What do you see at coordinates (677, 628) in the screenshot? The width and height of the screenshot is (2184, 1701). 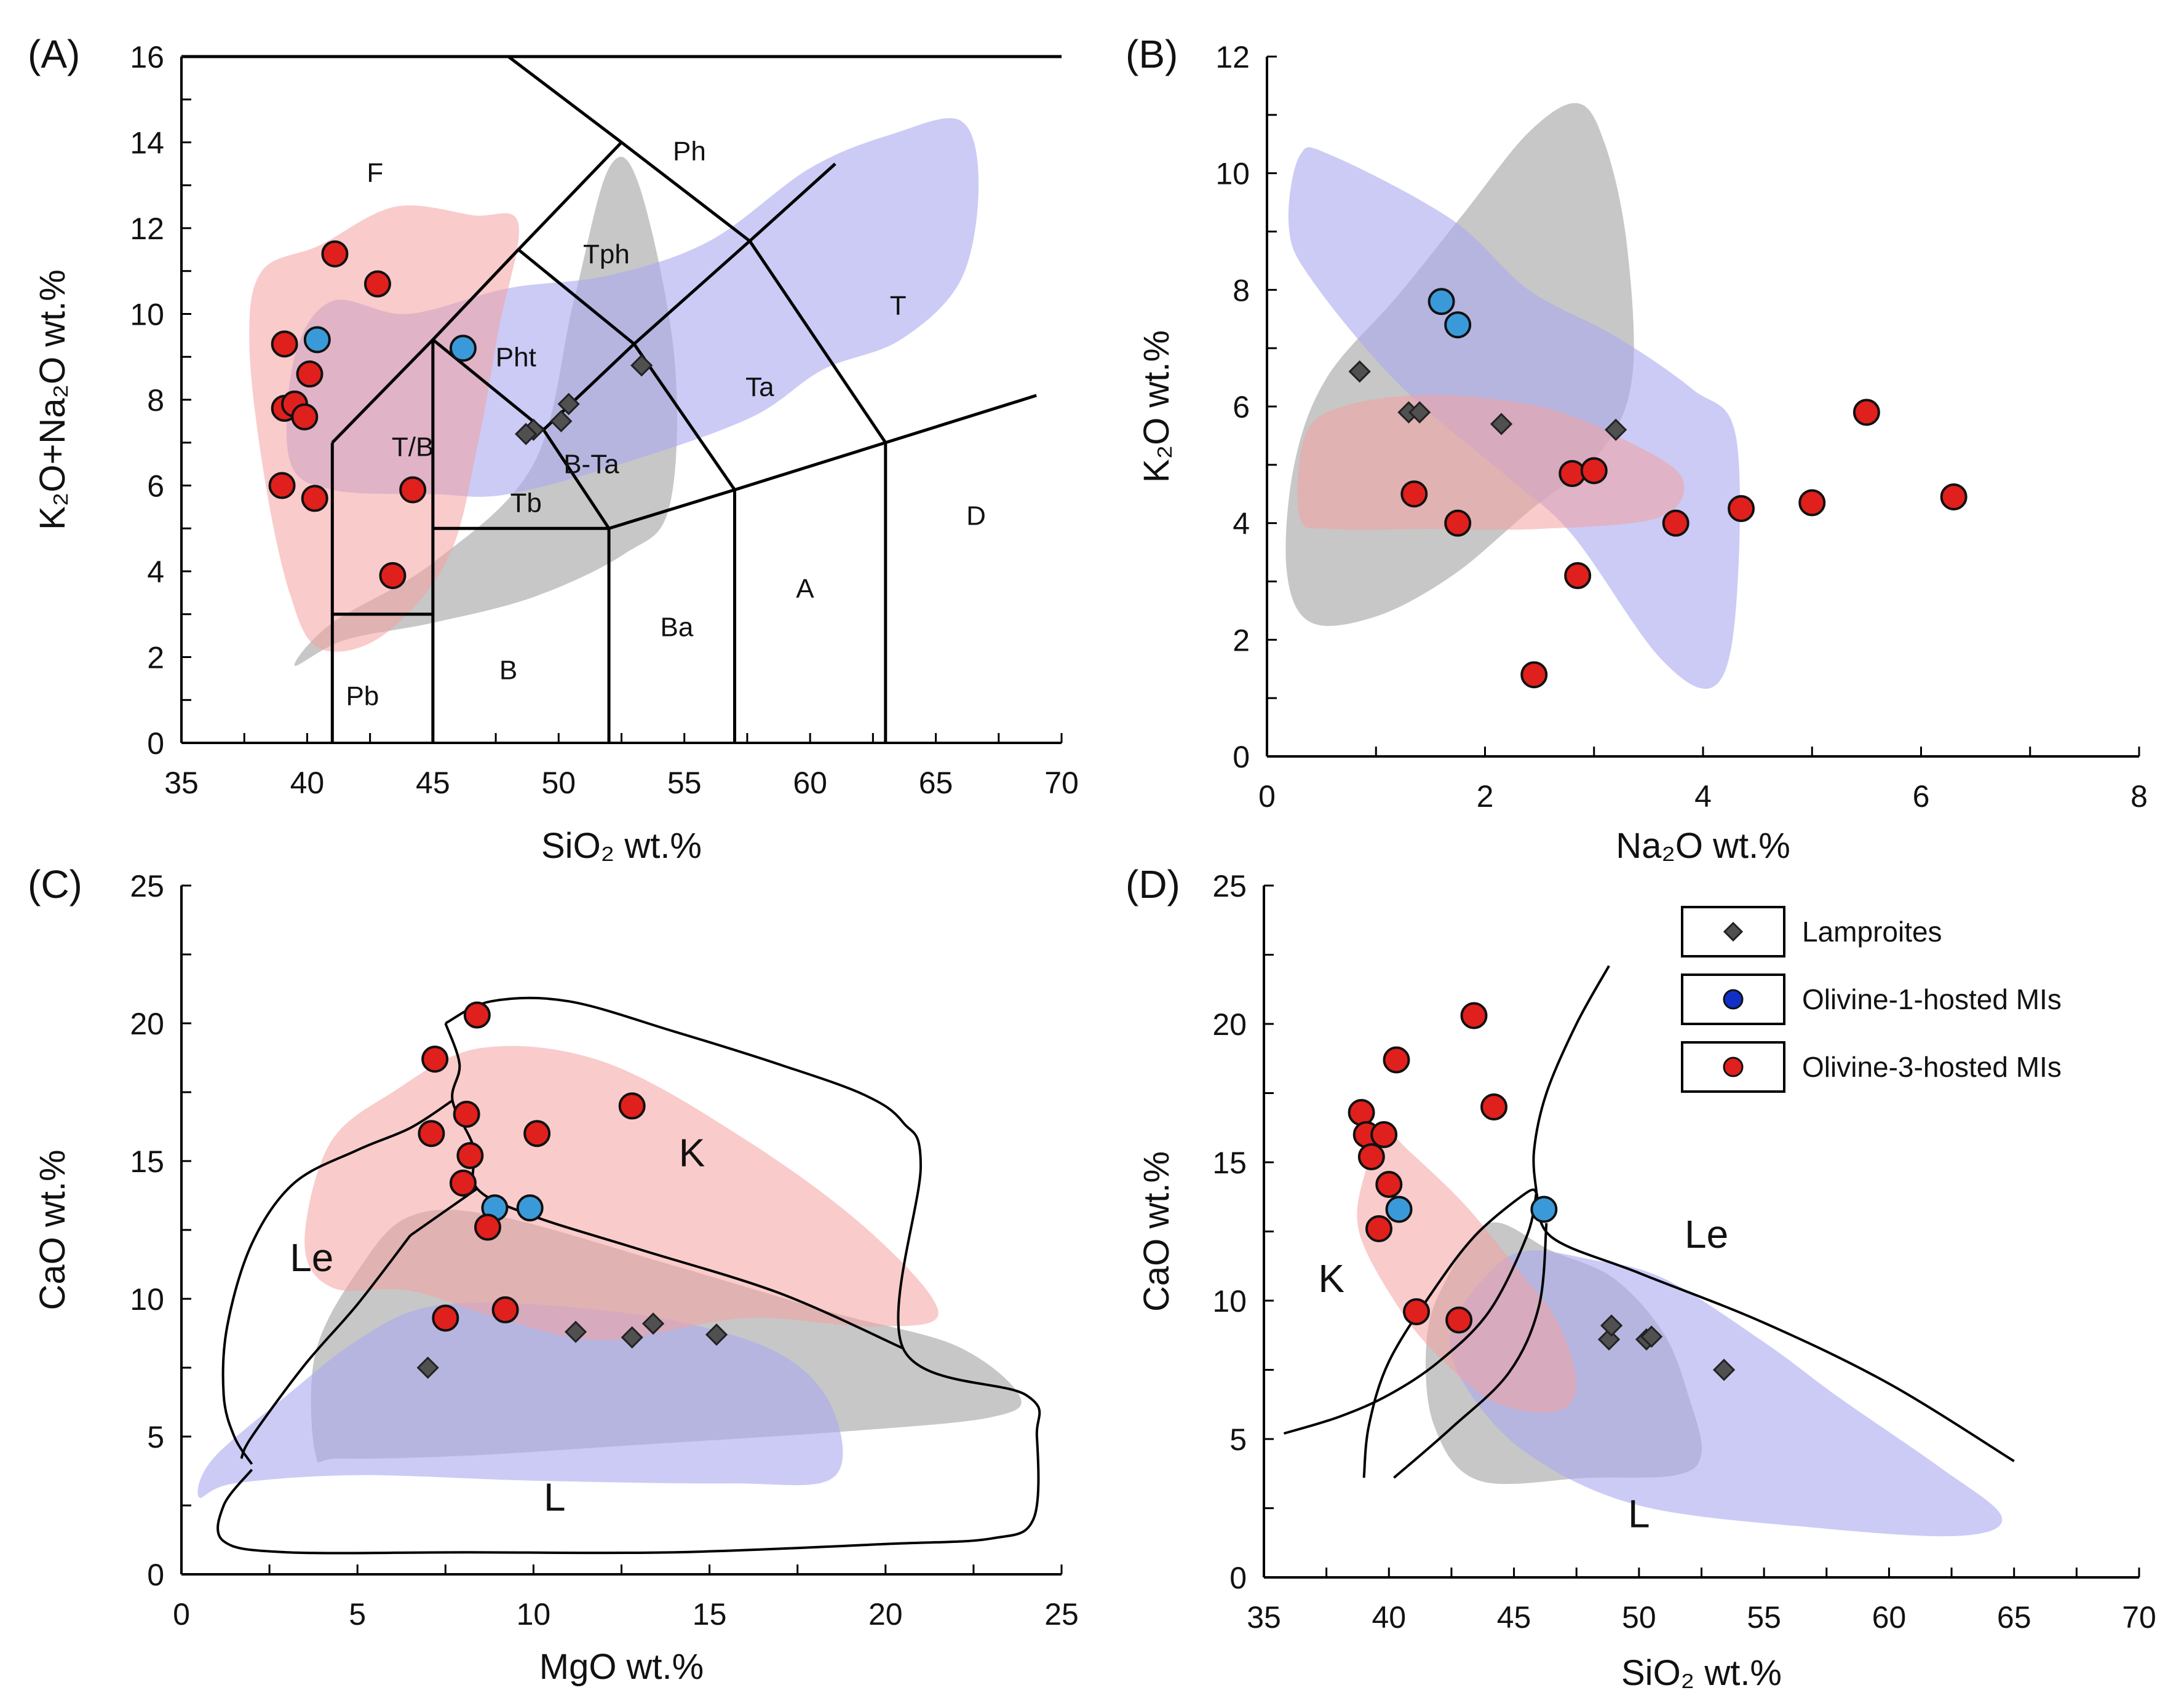 I see `tas-field-label: Ba` at bounding box center [677, 628].